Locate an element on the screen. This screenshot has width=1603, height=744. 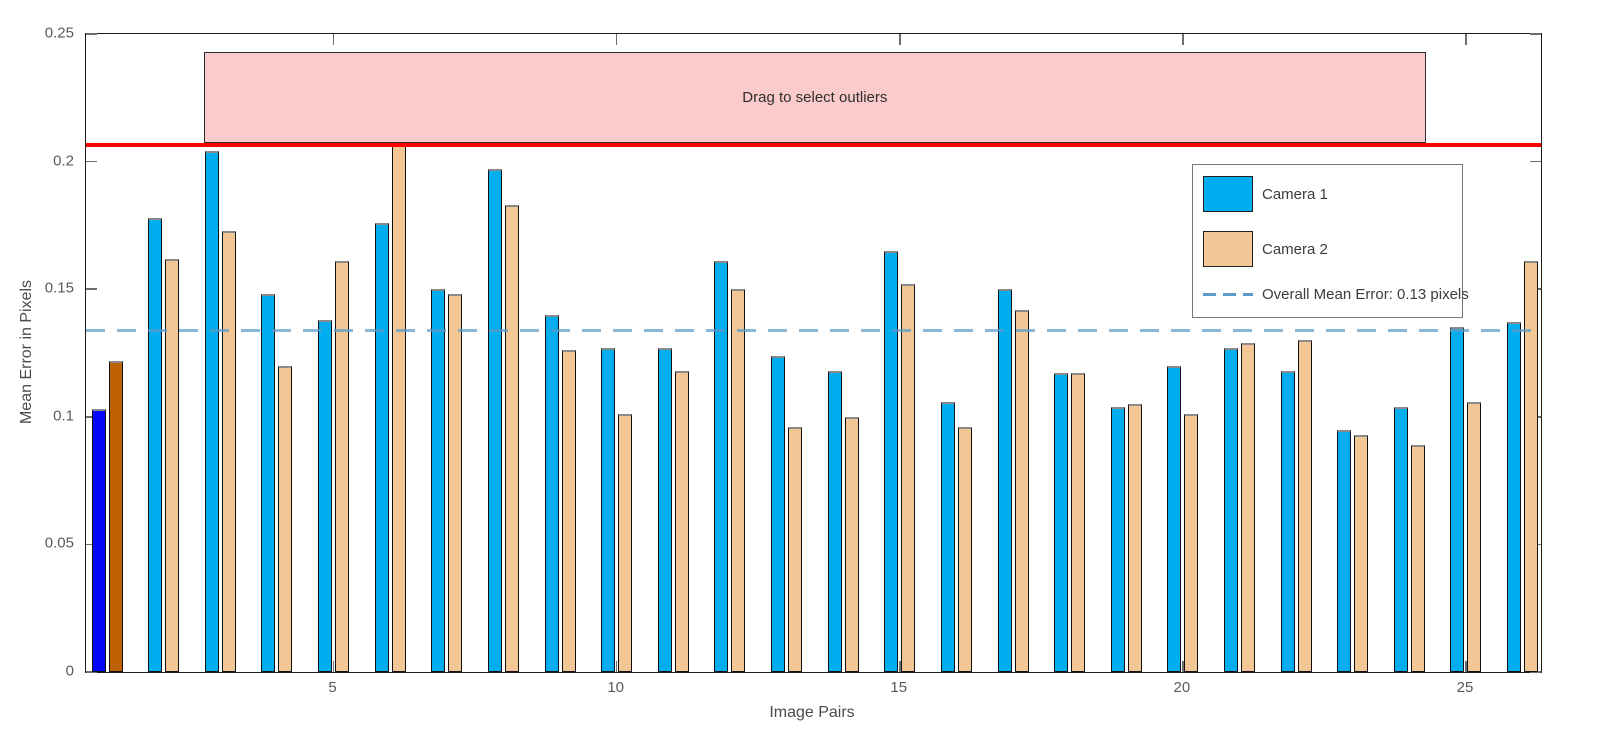
y-tick-left-0.25 is located at coordinates (91, 34).